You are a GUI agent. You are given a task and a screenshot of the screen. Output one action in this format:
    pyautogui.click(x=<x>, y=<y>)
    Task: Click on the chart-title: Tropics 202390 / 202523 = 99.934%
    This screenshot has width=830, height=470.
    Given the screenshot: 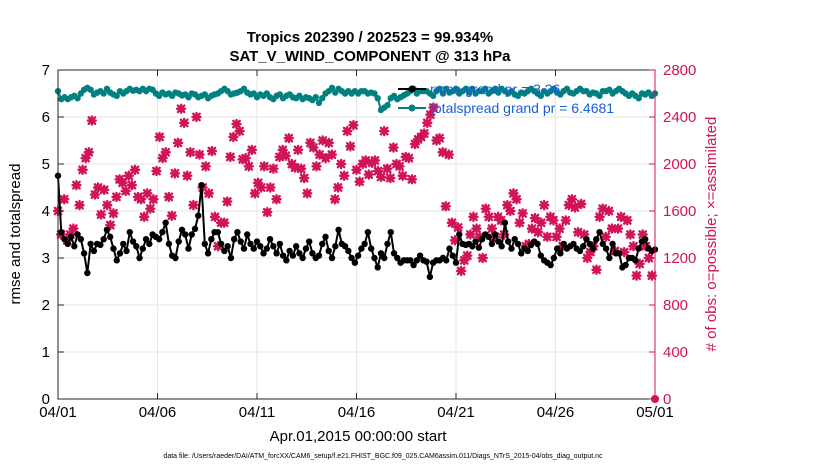 What is the action you would take?
    pyautogui.click(x=370, y=37)
    